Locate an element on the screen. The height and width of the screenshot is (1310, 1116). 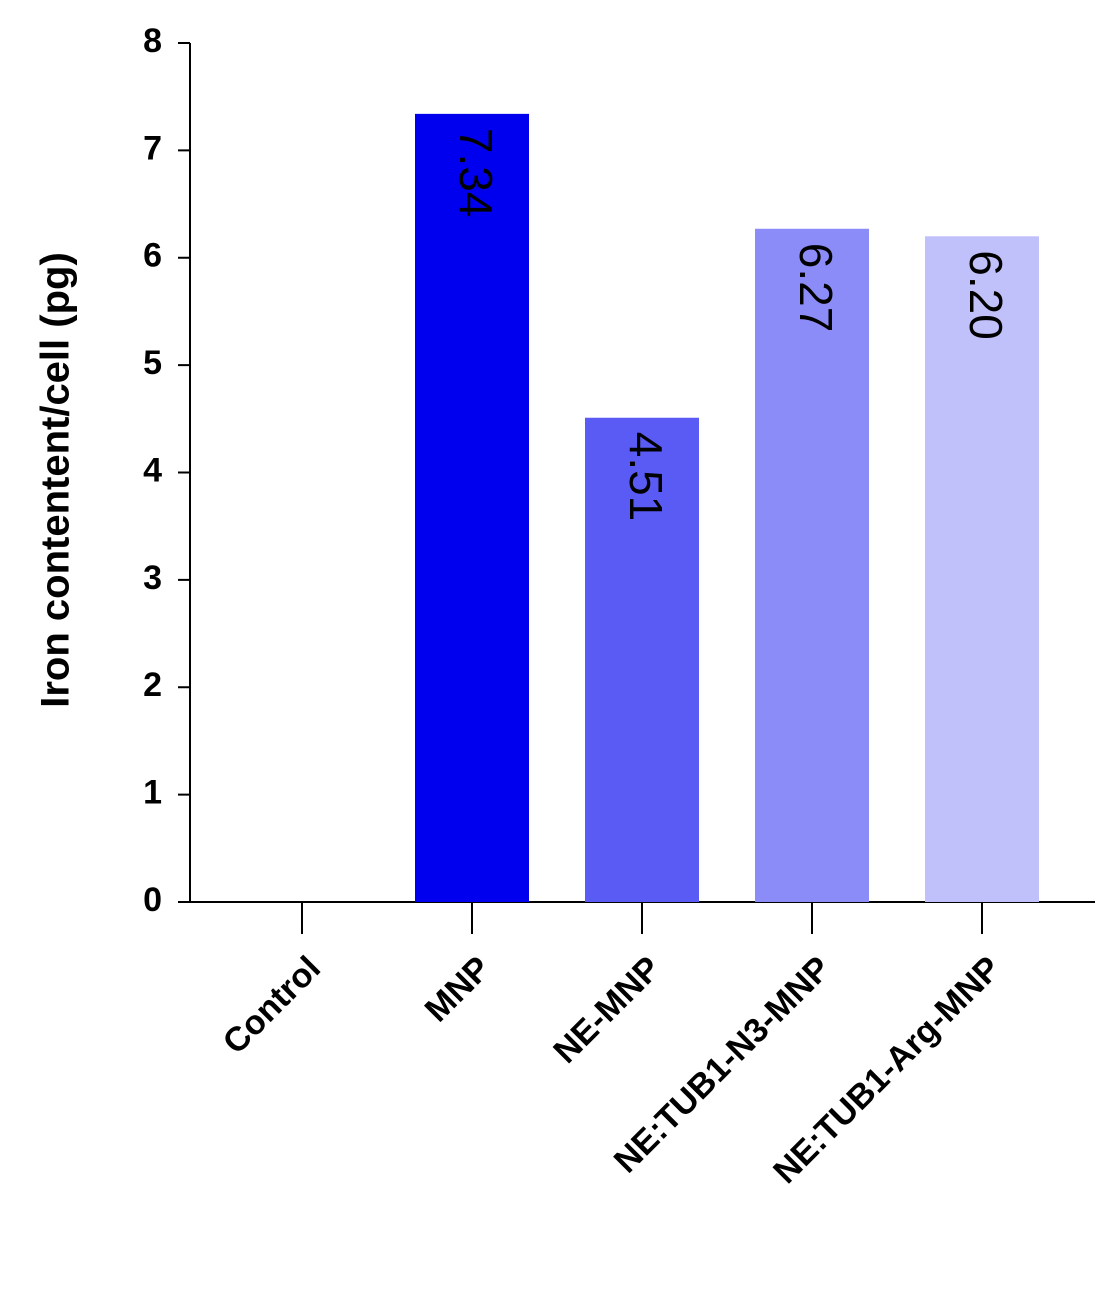
y-tick-label: 3 is located at coordinates (152, 578).